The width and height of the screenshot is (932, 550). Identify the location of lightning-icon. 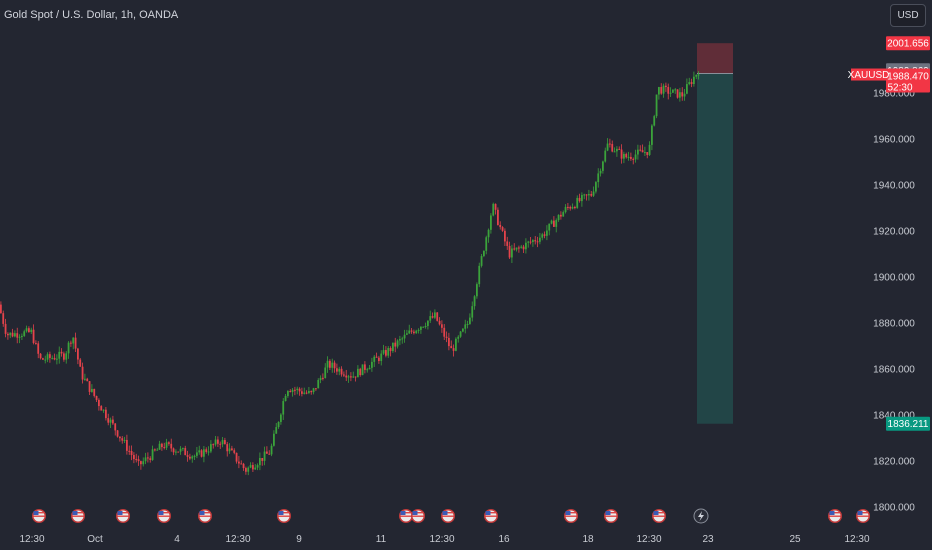
(701, 516).